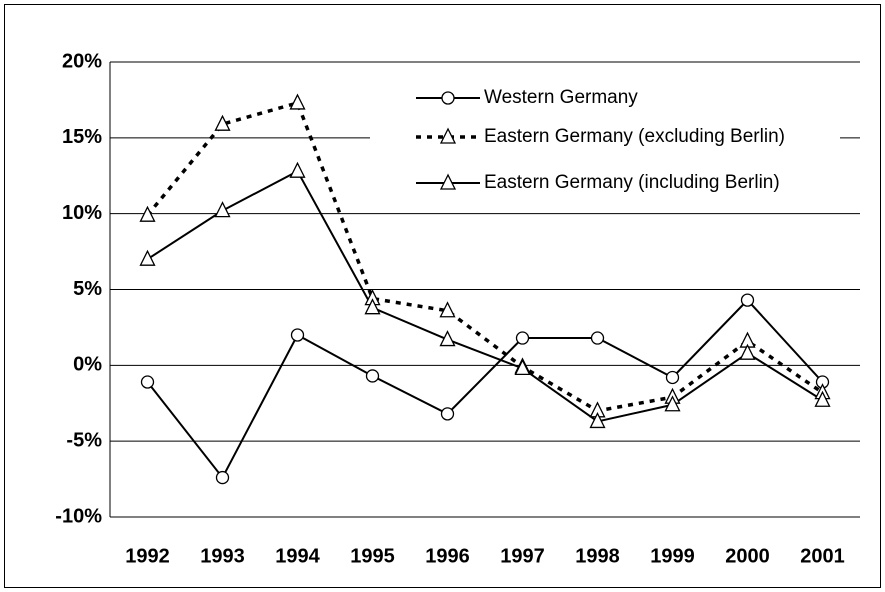 The image size is (885, 592). What do you see at coordinates (82, 61) in the screenshot?
I see `y-tick-label: 20%` at bounding box center [82, 61].